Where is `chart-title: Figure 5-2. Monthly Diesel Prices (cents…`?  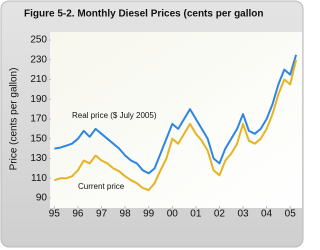 chart-title: Figure 5-2. Monthly Diesel Prices (cents… is located at coordinates (144, 14).